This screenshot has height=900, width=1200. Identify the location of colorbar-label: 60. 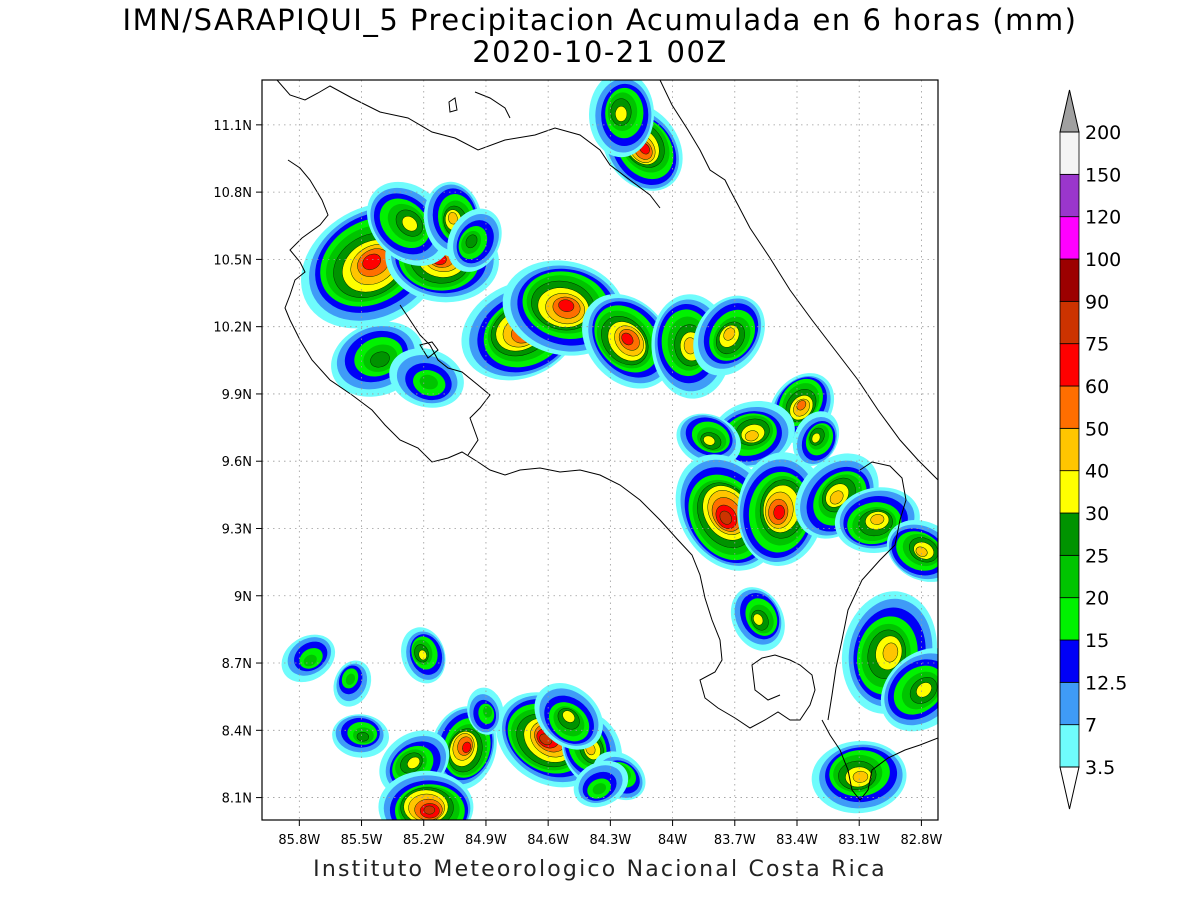
(1097, 387).